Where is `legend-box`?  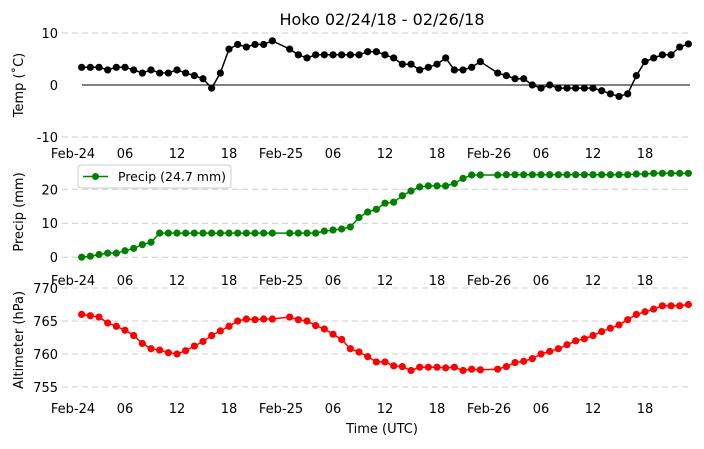
legend-box is located at coordinates (154, 176).